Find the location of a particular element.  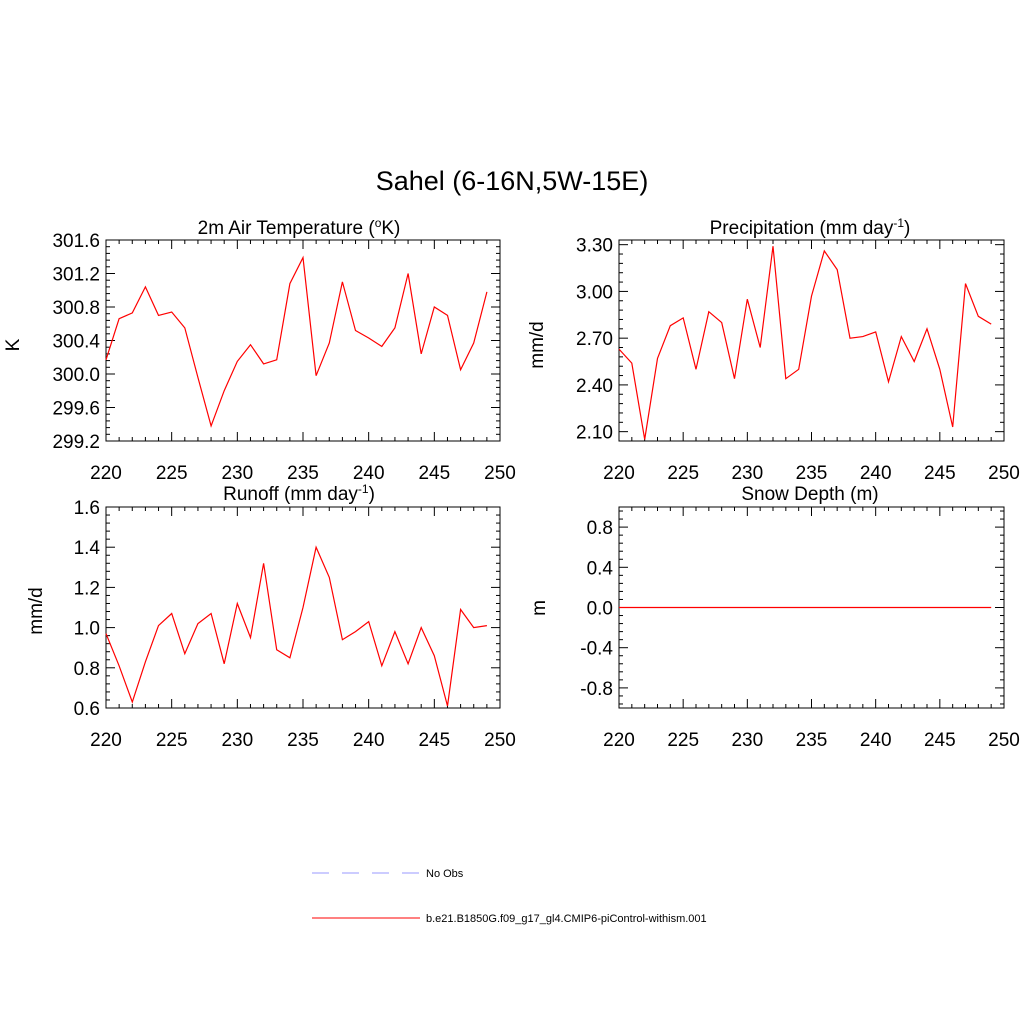

y-tick-label: 0.6 is located at coordinates (87, 709).